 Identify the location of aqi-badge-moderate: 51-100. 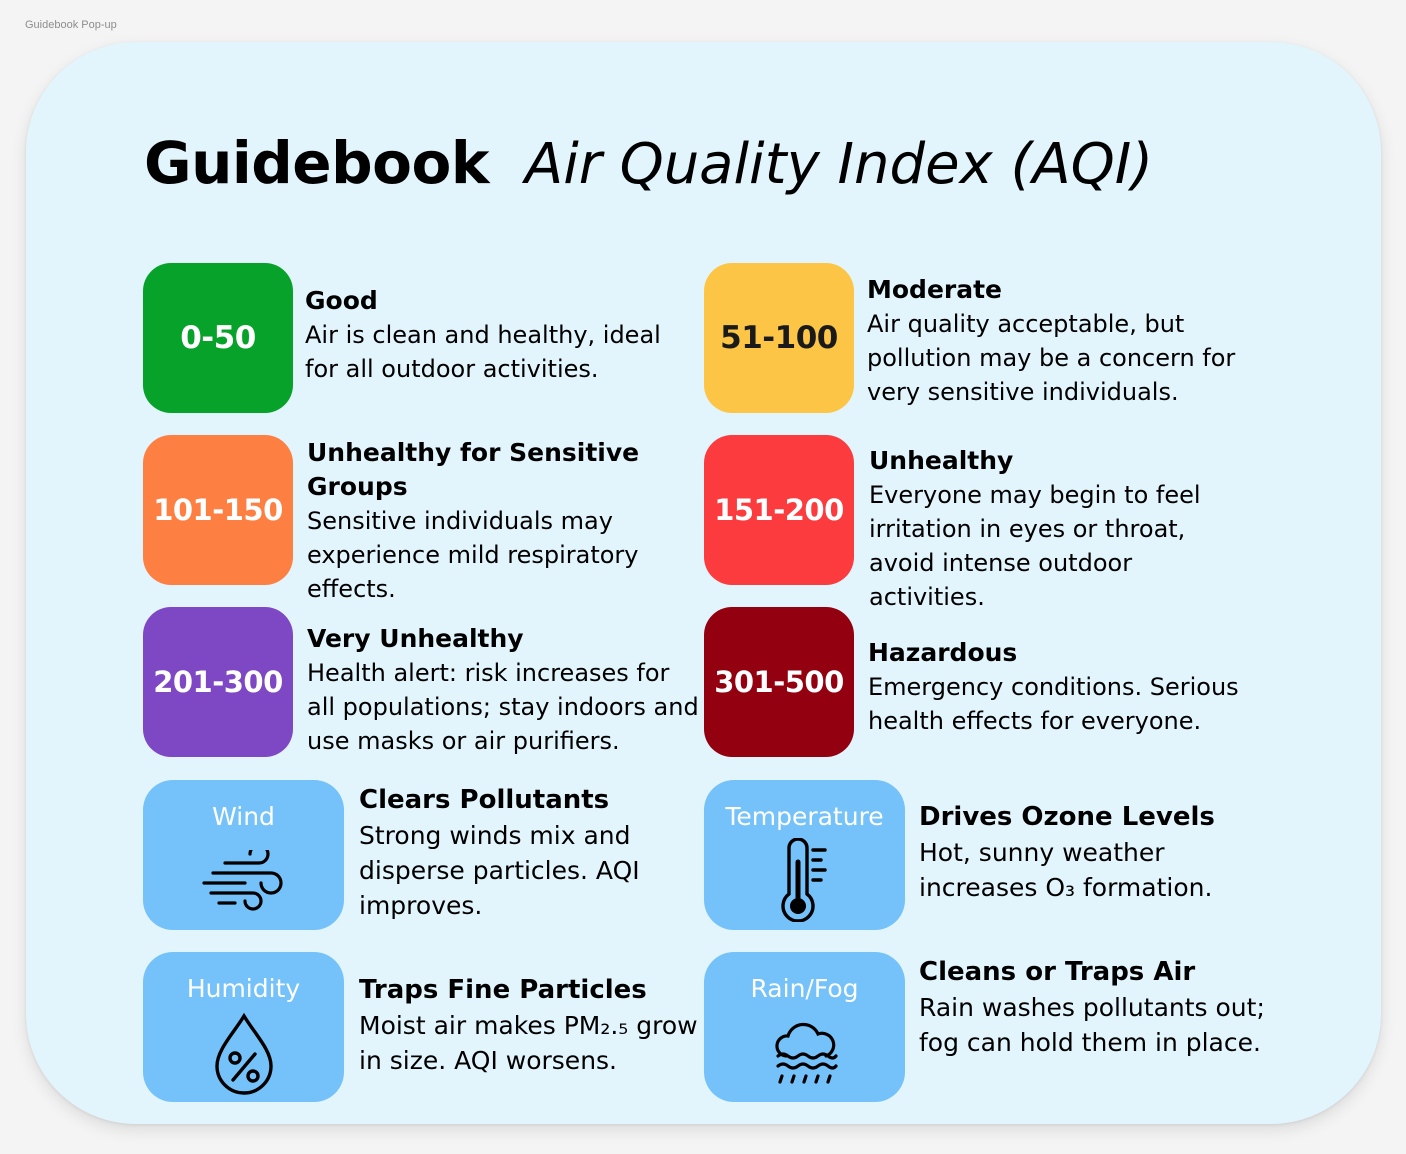
(779, 338).